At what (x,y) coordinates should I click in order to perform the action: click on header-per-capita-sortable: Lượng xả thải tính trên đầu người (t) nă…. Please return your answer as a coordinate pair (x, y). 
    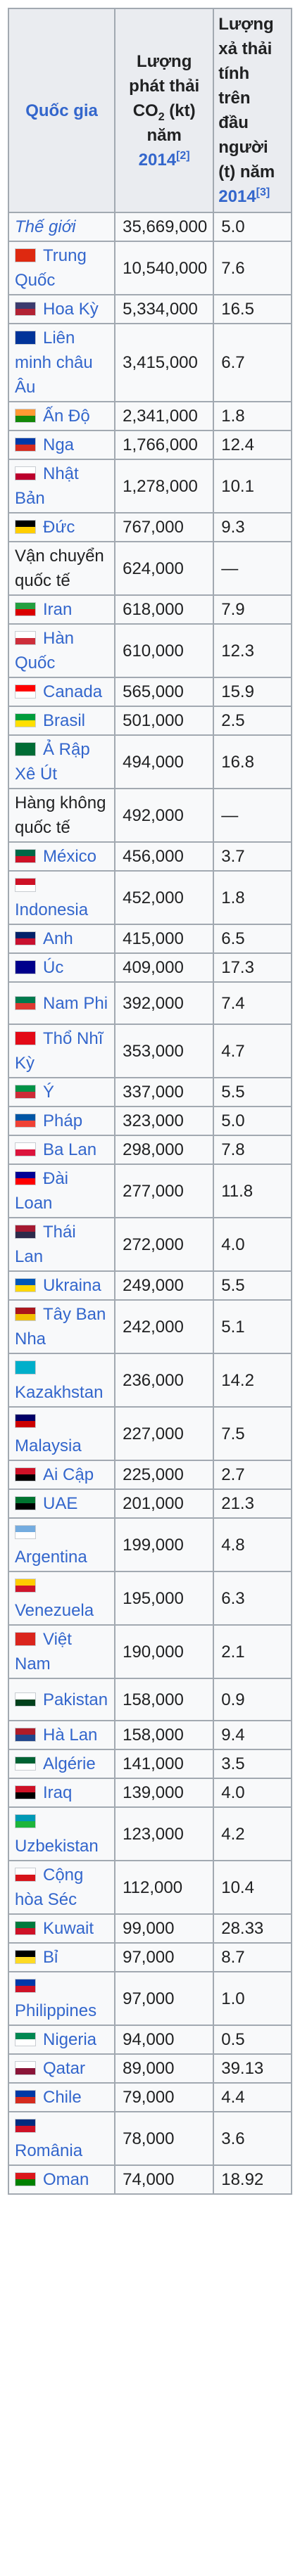
    Looking at the image, I should click on (252, 110).